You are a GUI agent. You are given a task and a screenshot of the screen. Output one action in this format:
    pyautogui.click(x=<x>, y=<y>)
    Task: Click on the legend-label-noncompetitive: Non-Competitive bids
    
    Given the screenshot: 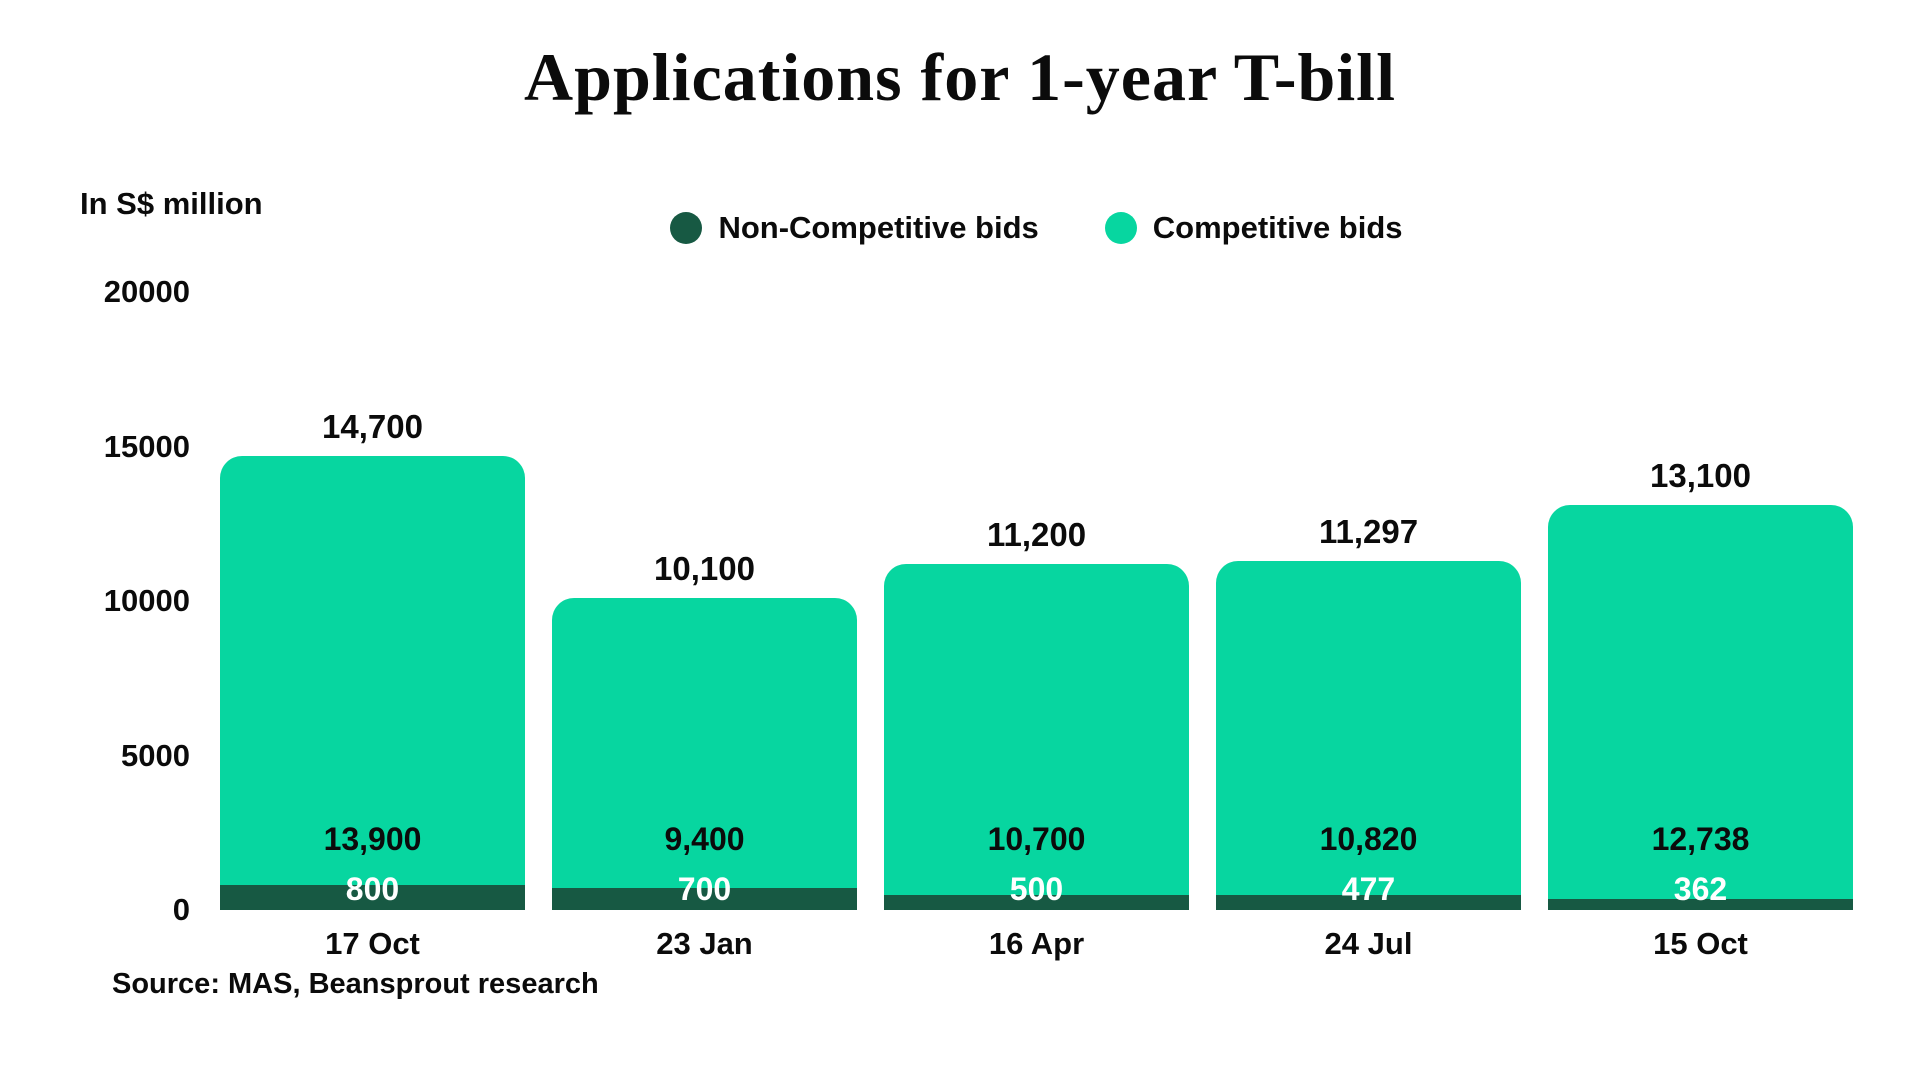 What is the action you would take?
    pyautogui.click(x=878, y=227)
    